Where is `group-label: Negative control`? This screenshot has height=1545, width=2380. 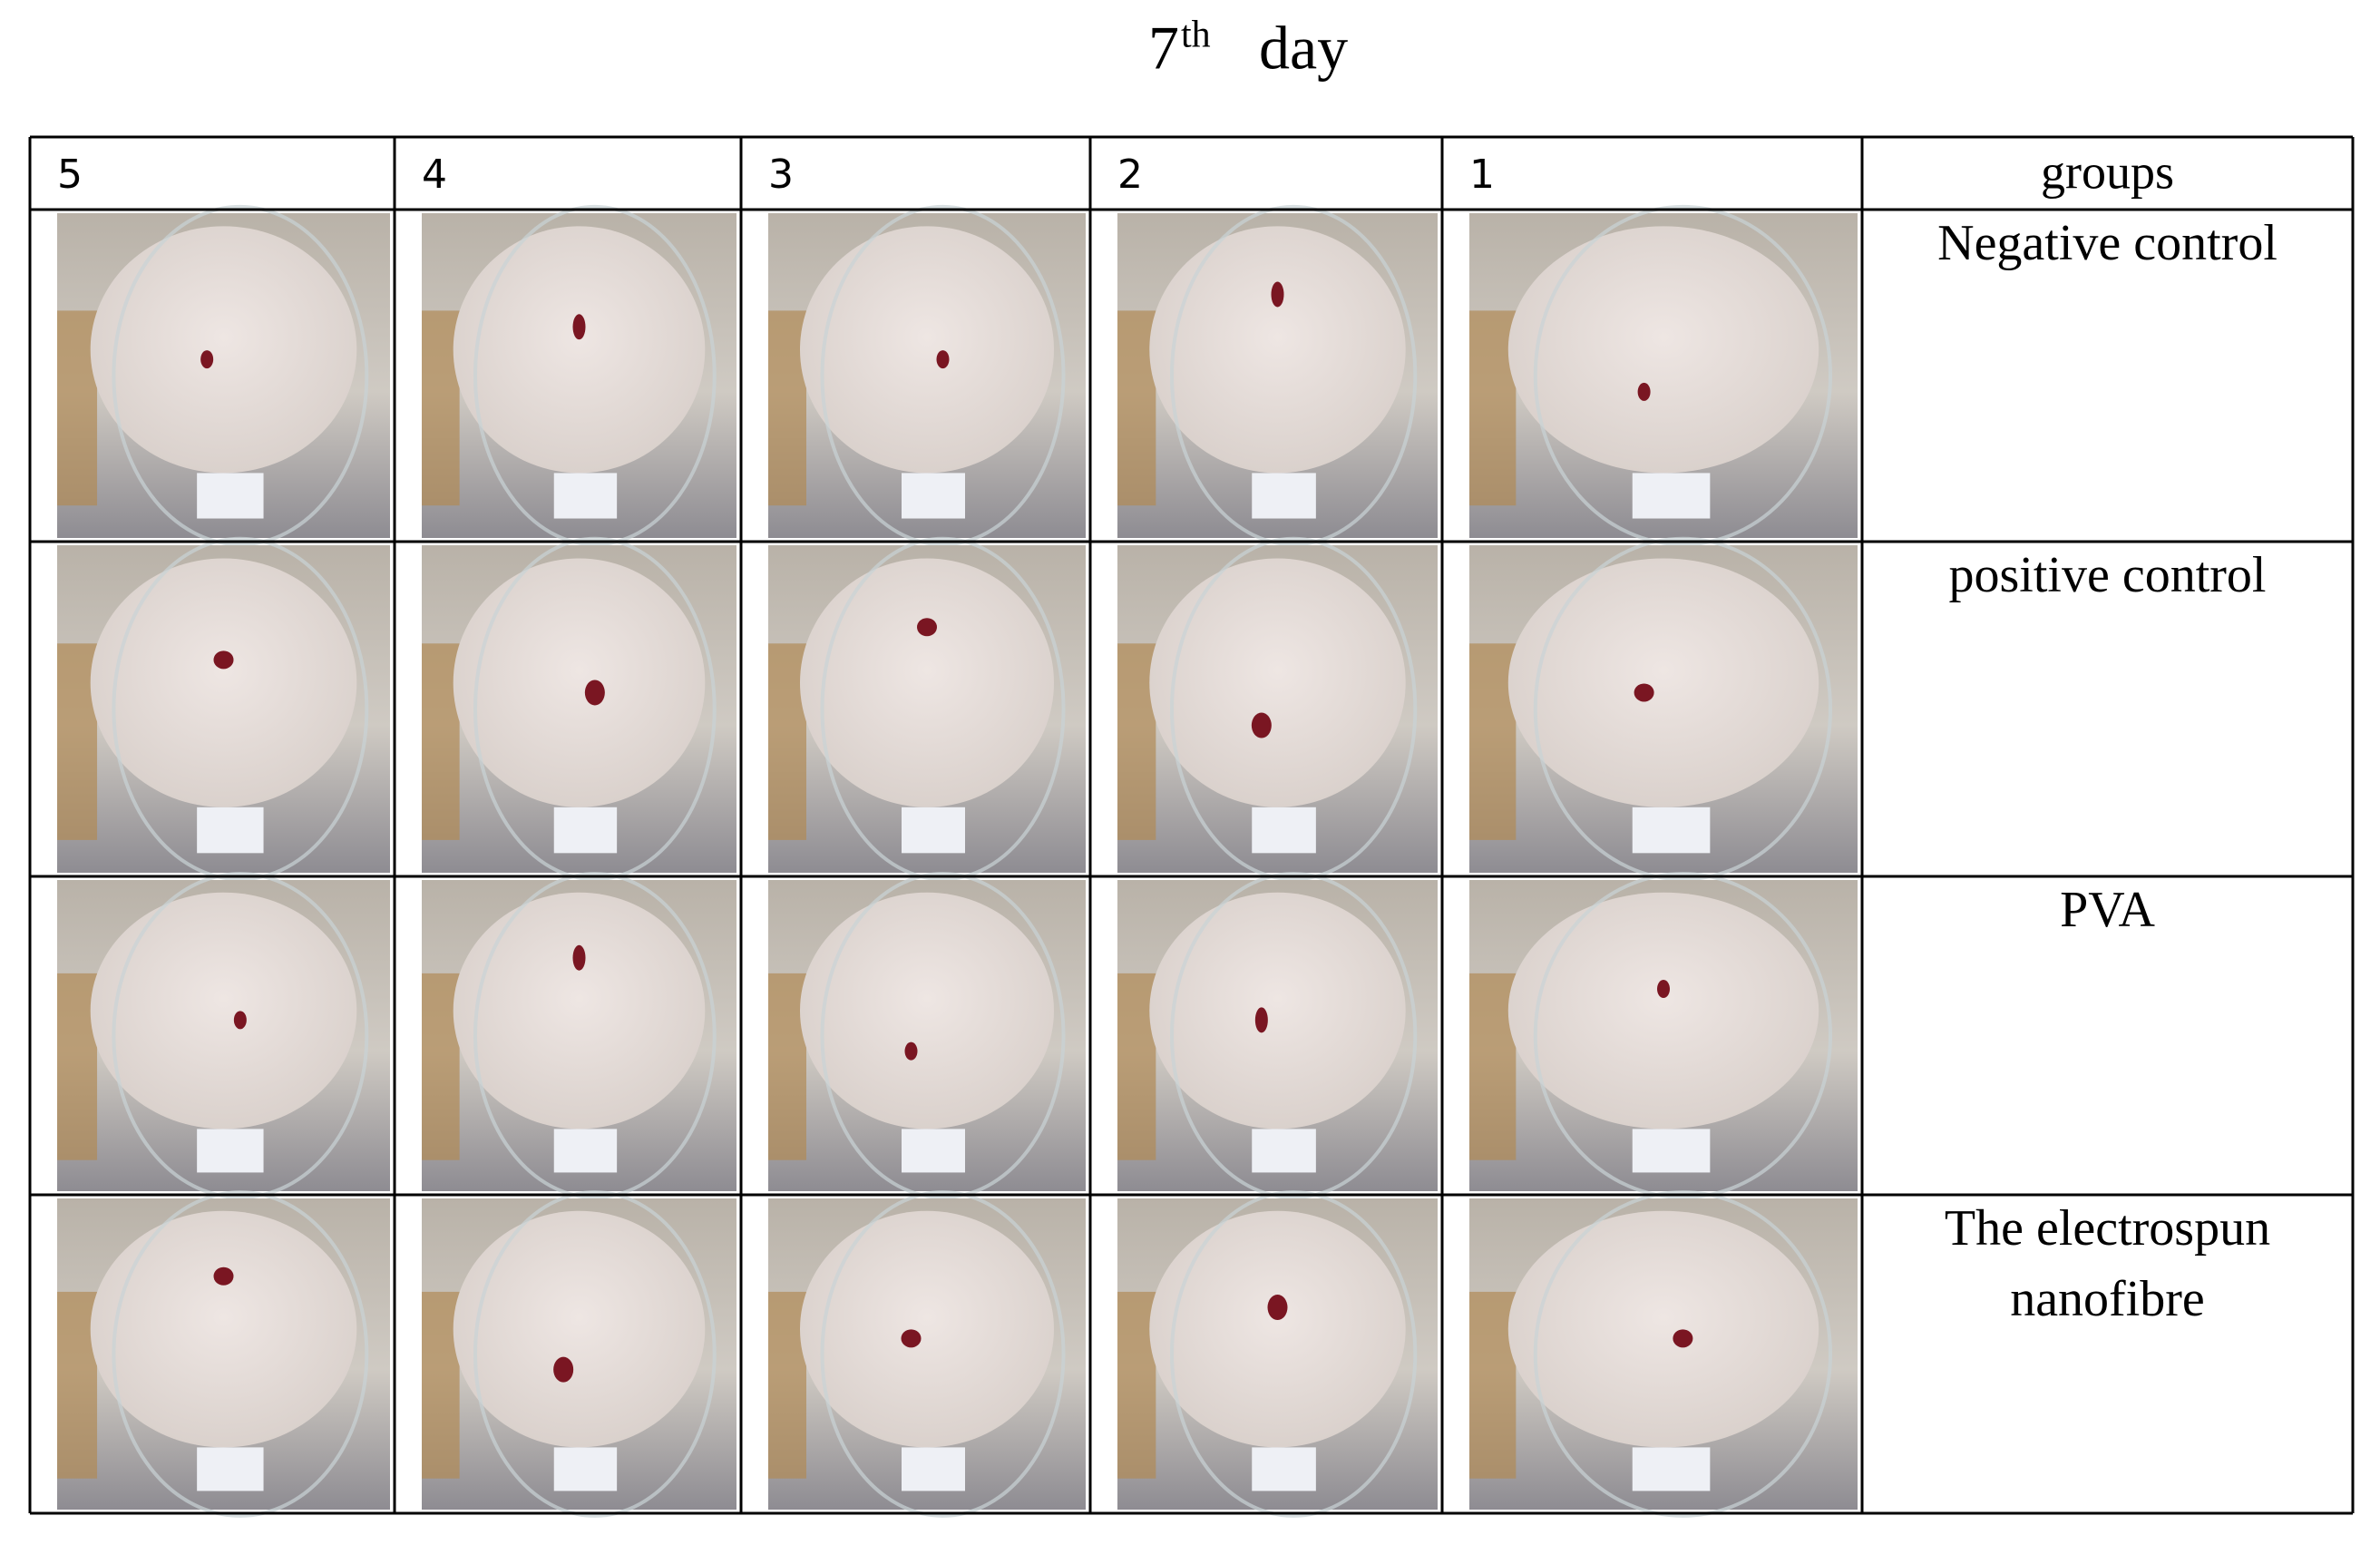
group-label: Negative control is located at coordinates (2107, 243).